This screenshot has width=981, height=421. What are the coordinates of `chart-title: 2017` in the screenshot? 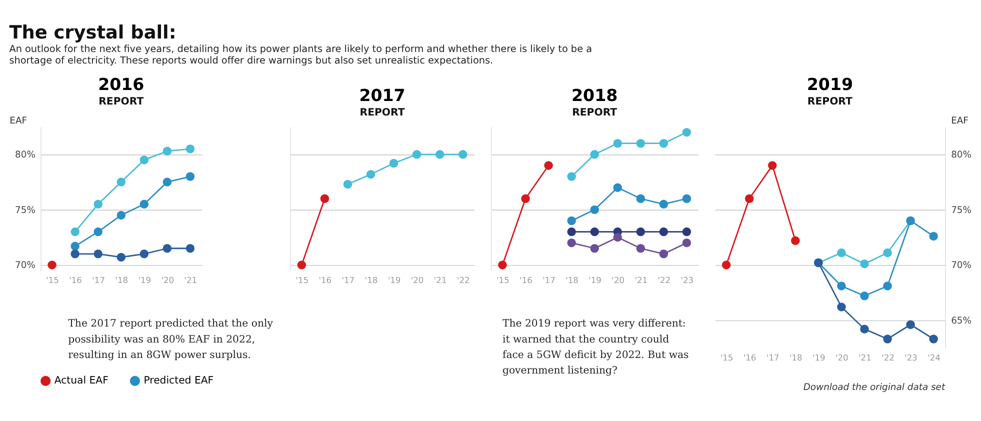 It's located at (382, 95).